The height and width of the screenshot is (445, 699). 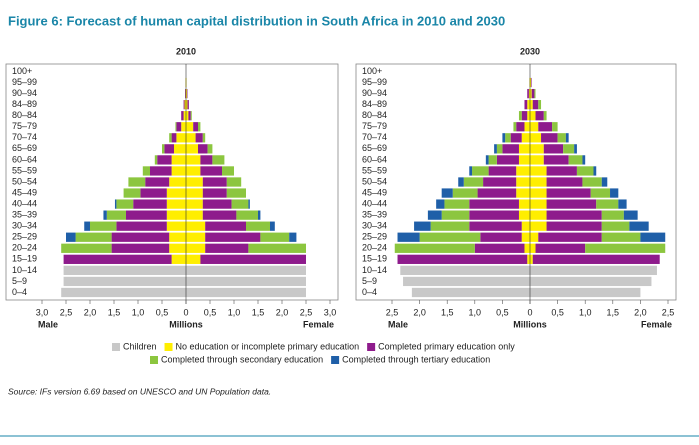 I want to click on y-tick-label: 75–79, so click(x=24, y=126).